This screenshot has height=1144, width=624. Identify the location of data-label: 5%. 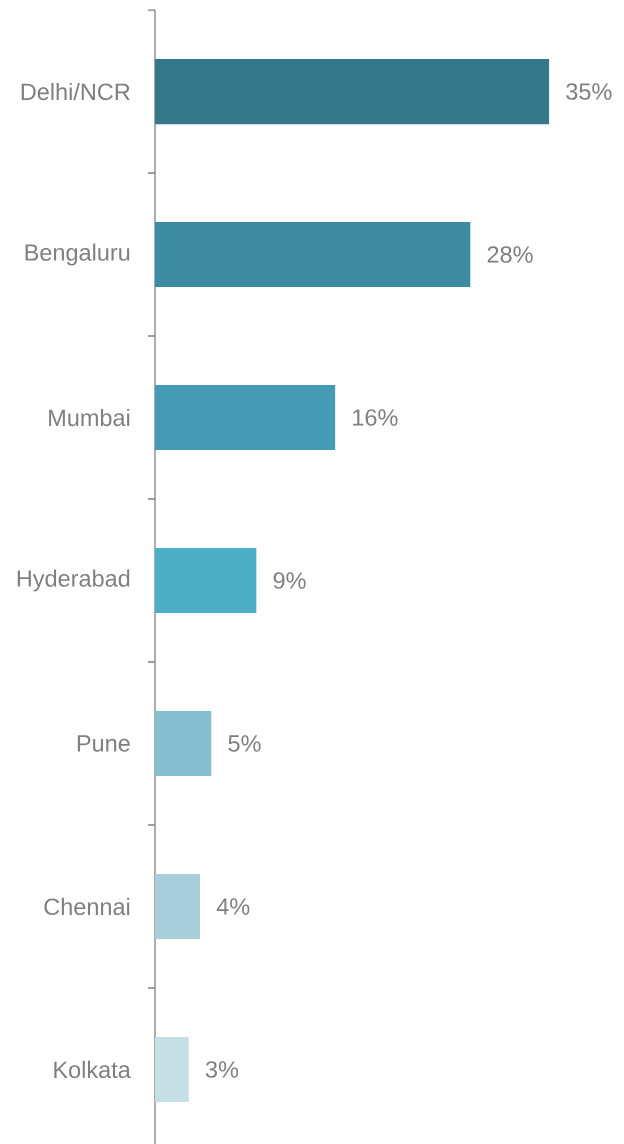
(244, 743).